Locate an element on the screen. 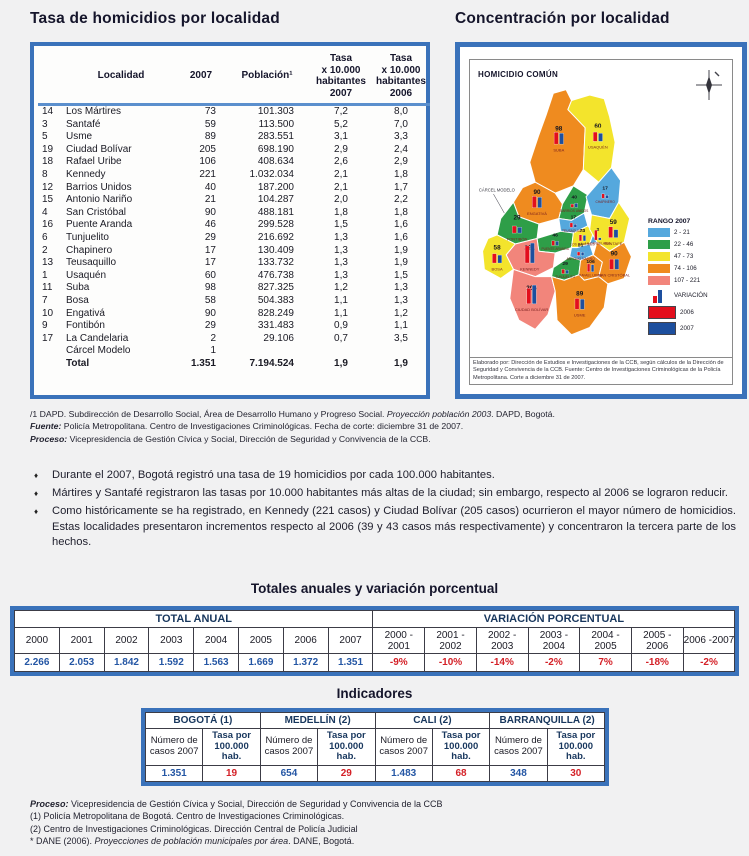 Image resolution: width=749 pixels, height=856 pixels. locality-row: 14 Los Mártires 73 101.303 7,2 8,0 is located at coordinates (234, 112).